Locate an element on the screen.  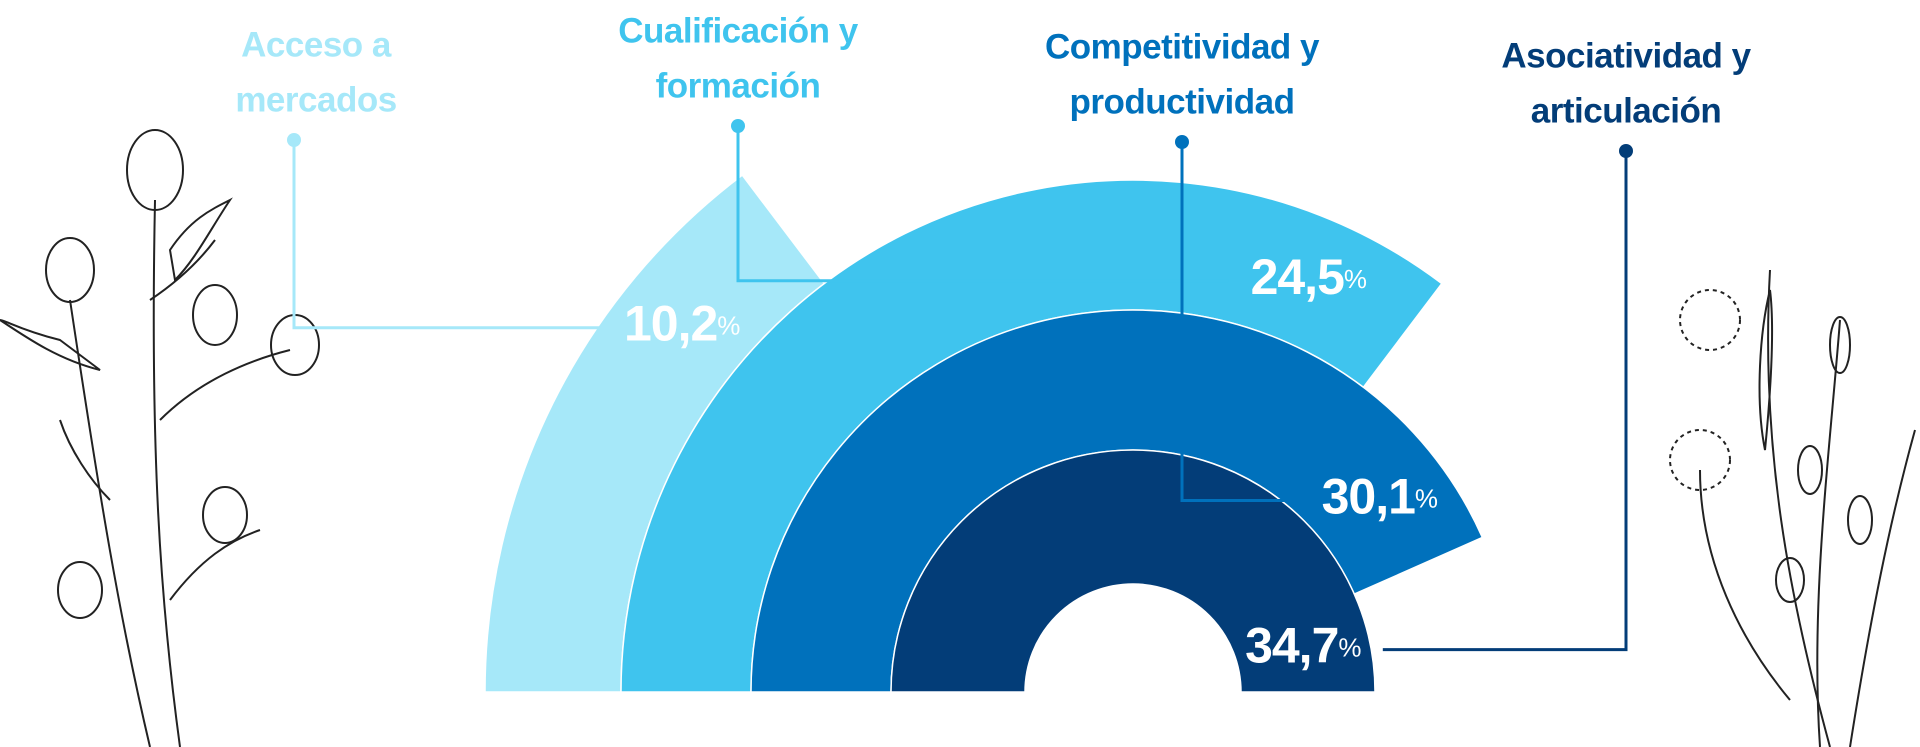
category-label: Acceso a is located at coordinates (316, 44).